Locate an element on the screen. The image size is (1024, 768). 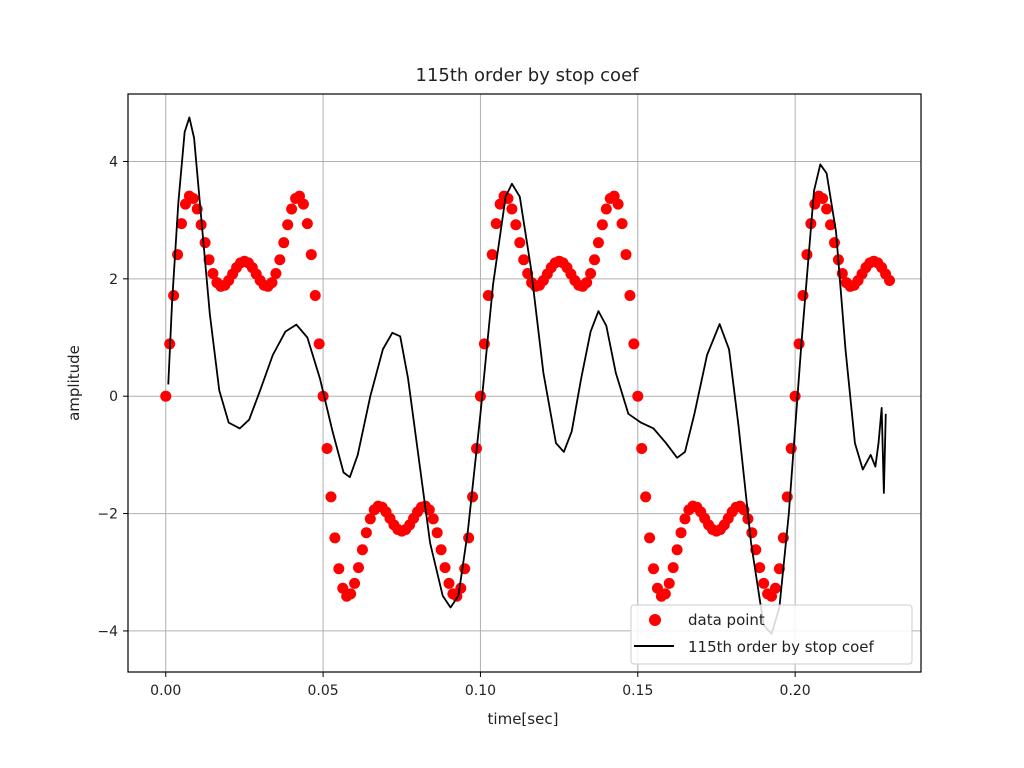
legend: data point 115th order by stop coef is located at coordinates (771, 634).